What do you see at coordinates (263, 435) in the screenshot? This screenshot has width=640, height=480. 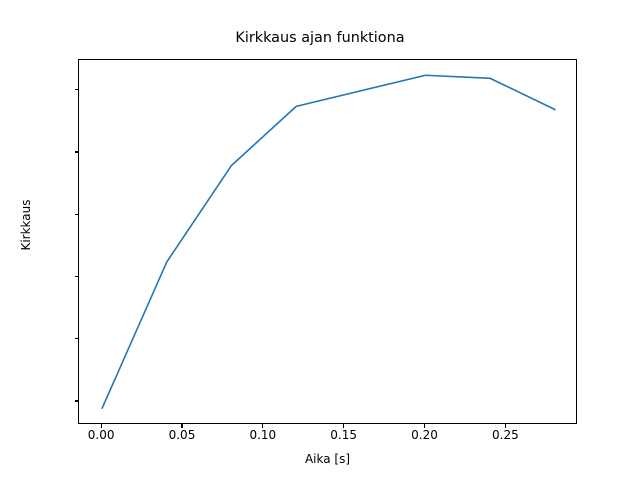 I see `x-tick-label: 0.10` at bounding box center [263, 435].